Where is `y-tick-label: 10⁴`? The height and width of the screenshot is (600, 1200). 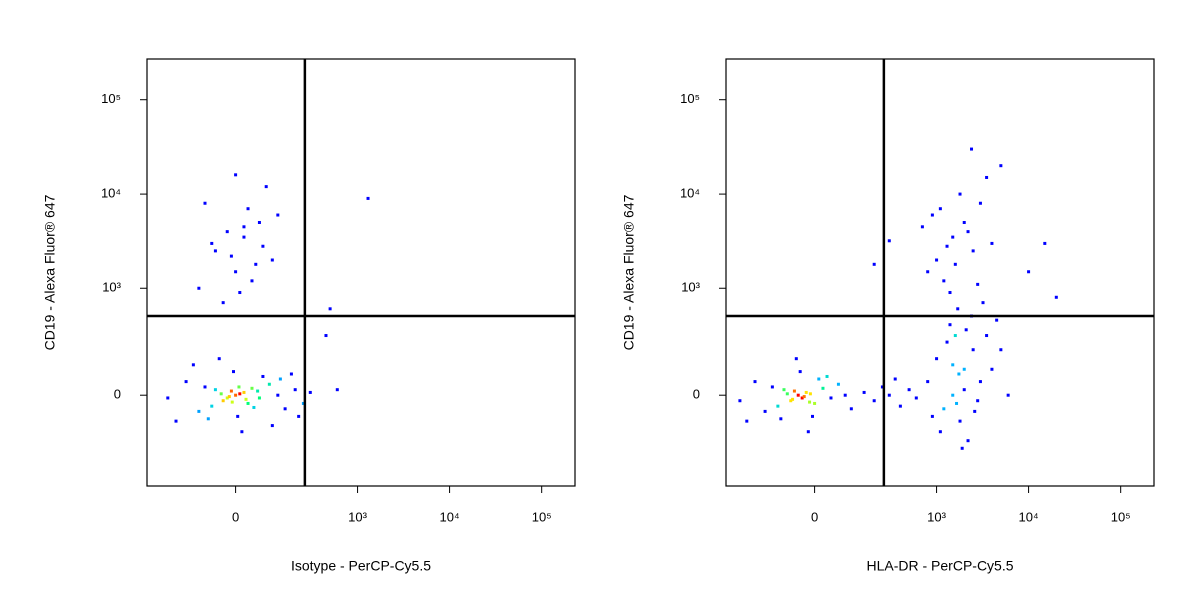 y-tick-label: 10⁴ is located at coordinates (690, 193).